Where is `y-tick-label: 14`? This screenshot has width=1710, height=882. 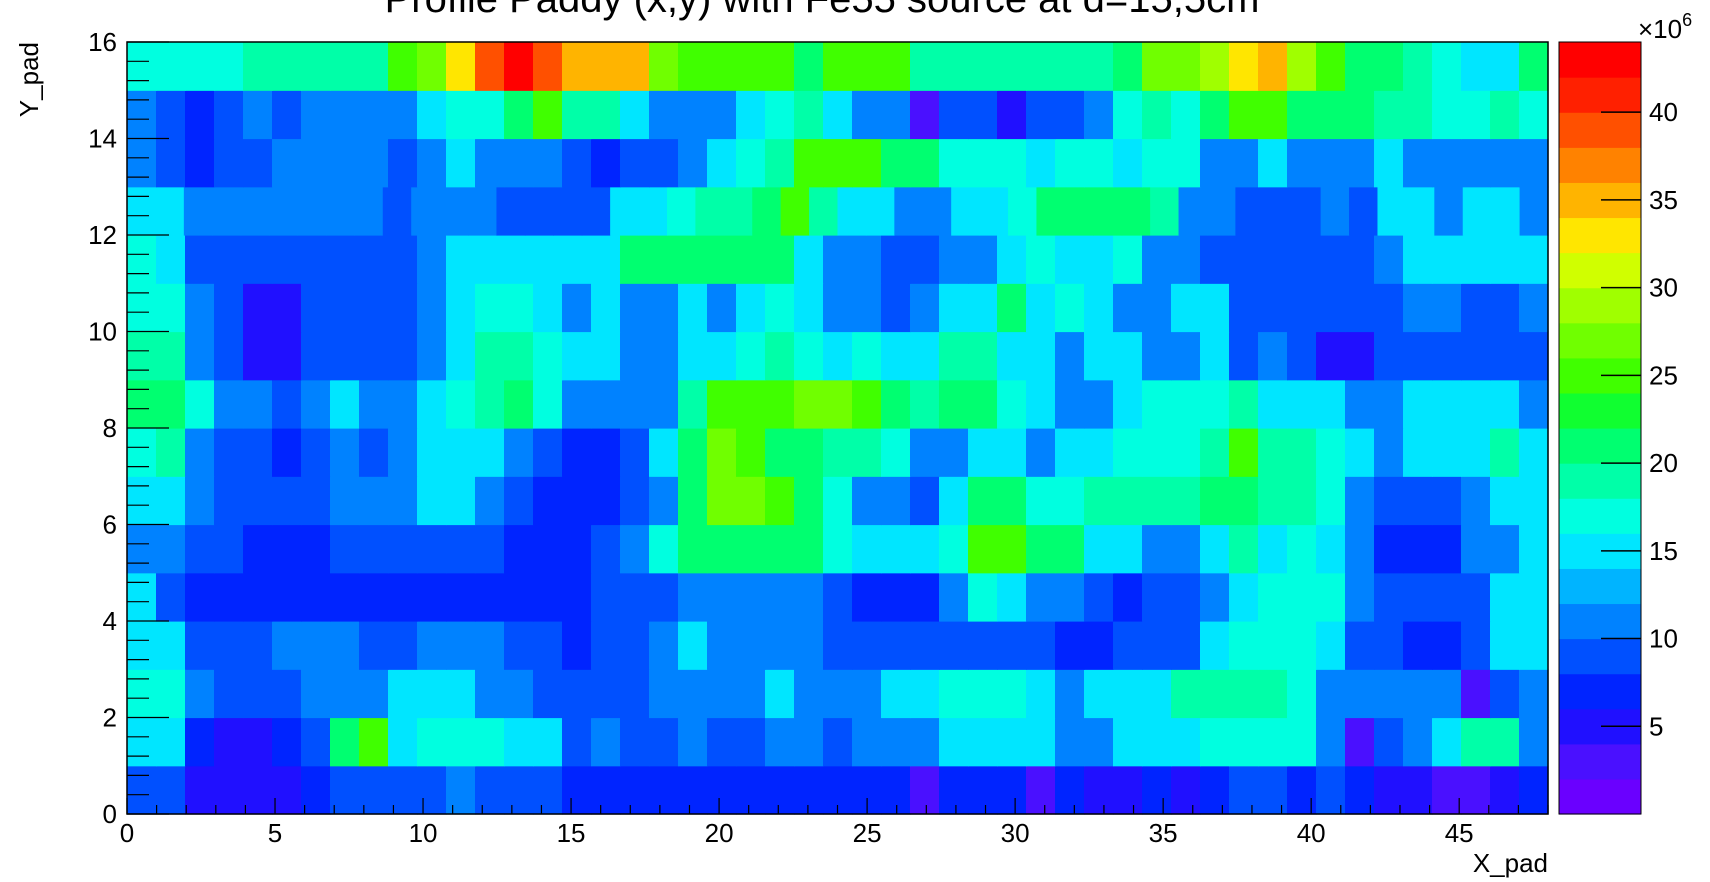 y-tick-label: 14 is located at coordinates (102, 139).